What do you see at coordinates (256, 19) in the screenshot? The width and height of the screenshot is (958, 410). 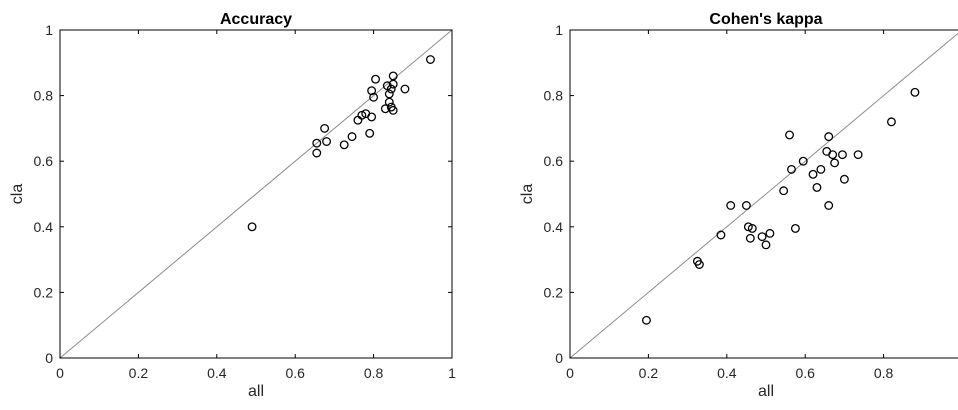 I see `chart-title: Accuracy` at bounding box center [256, 19].